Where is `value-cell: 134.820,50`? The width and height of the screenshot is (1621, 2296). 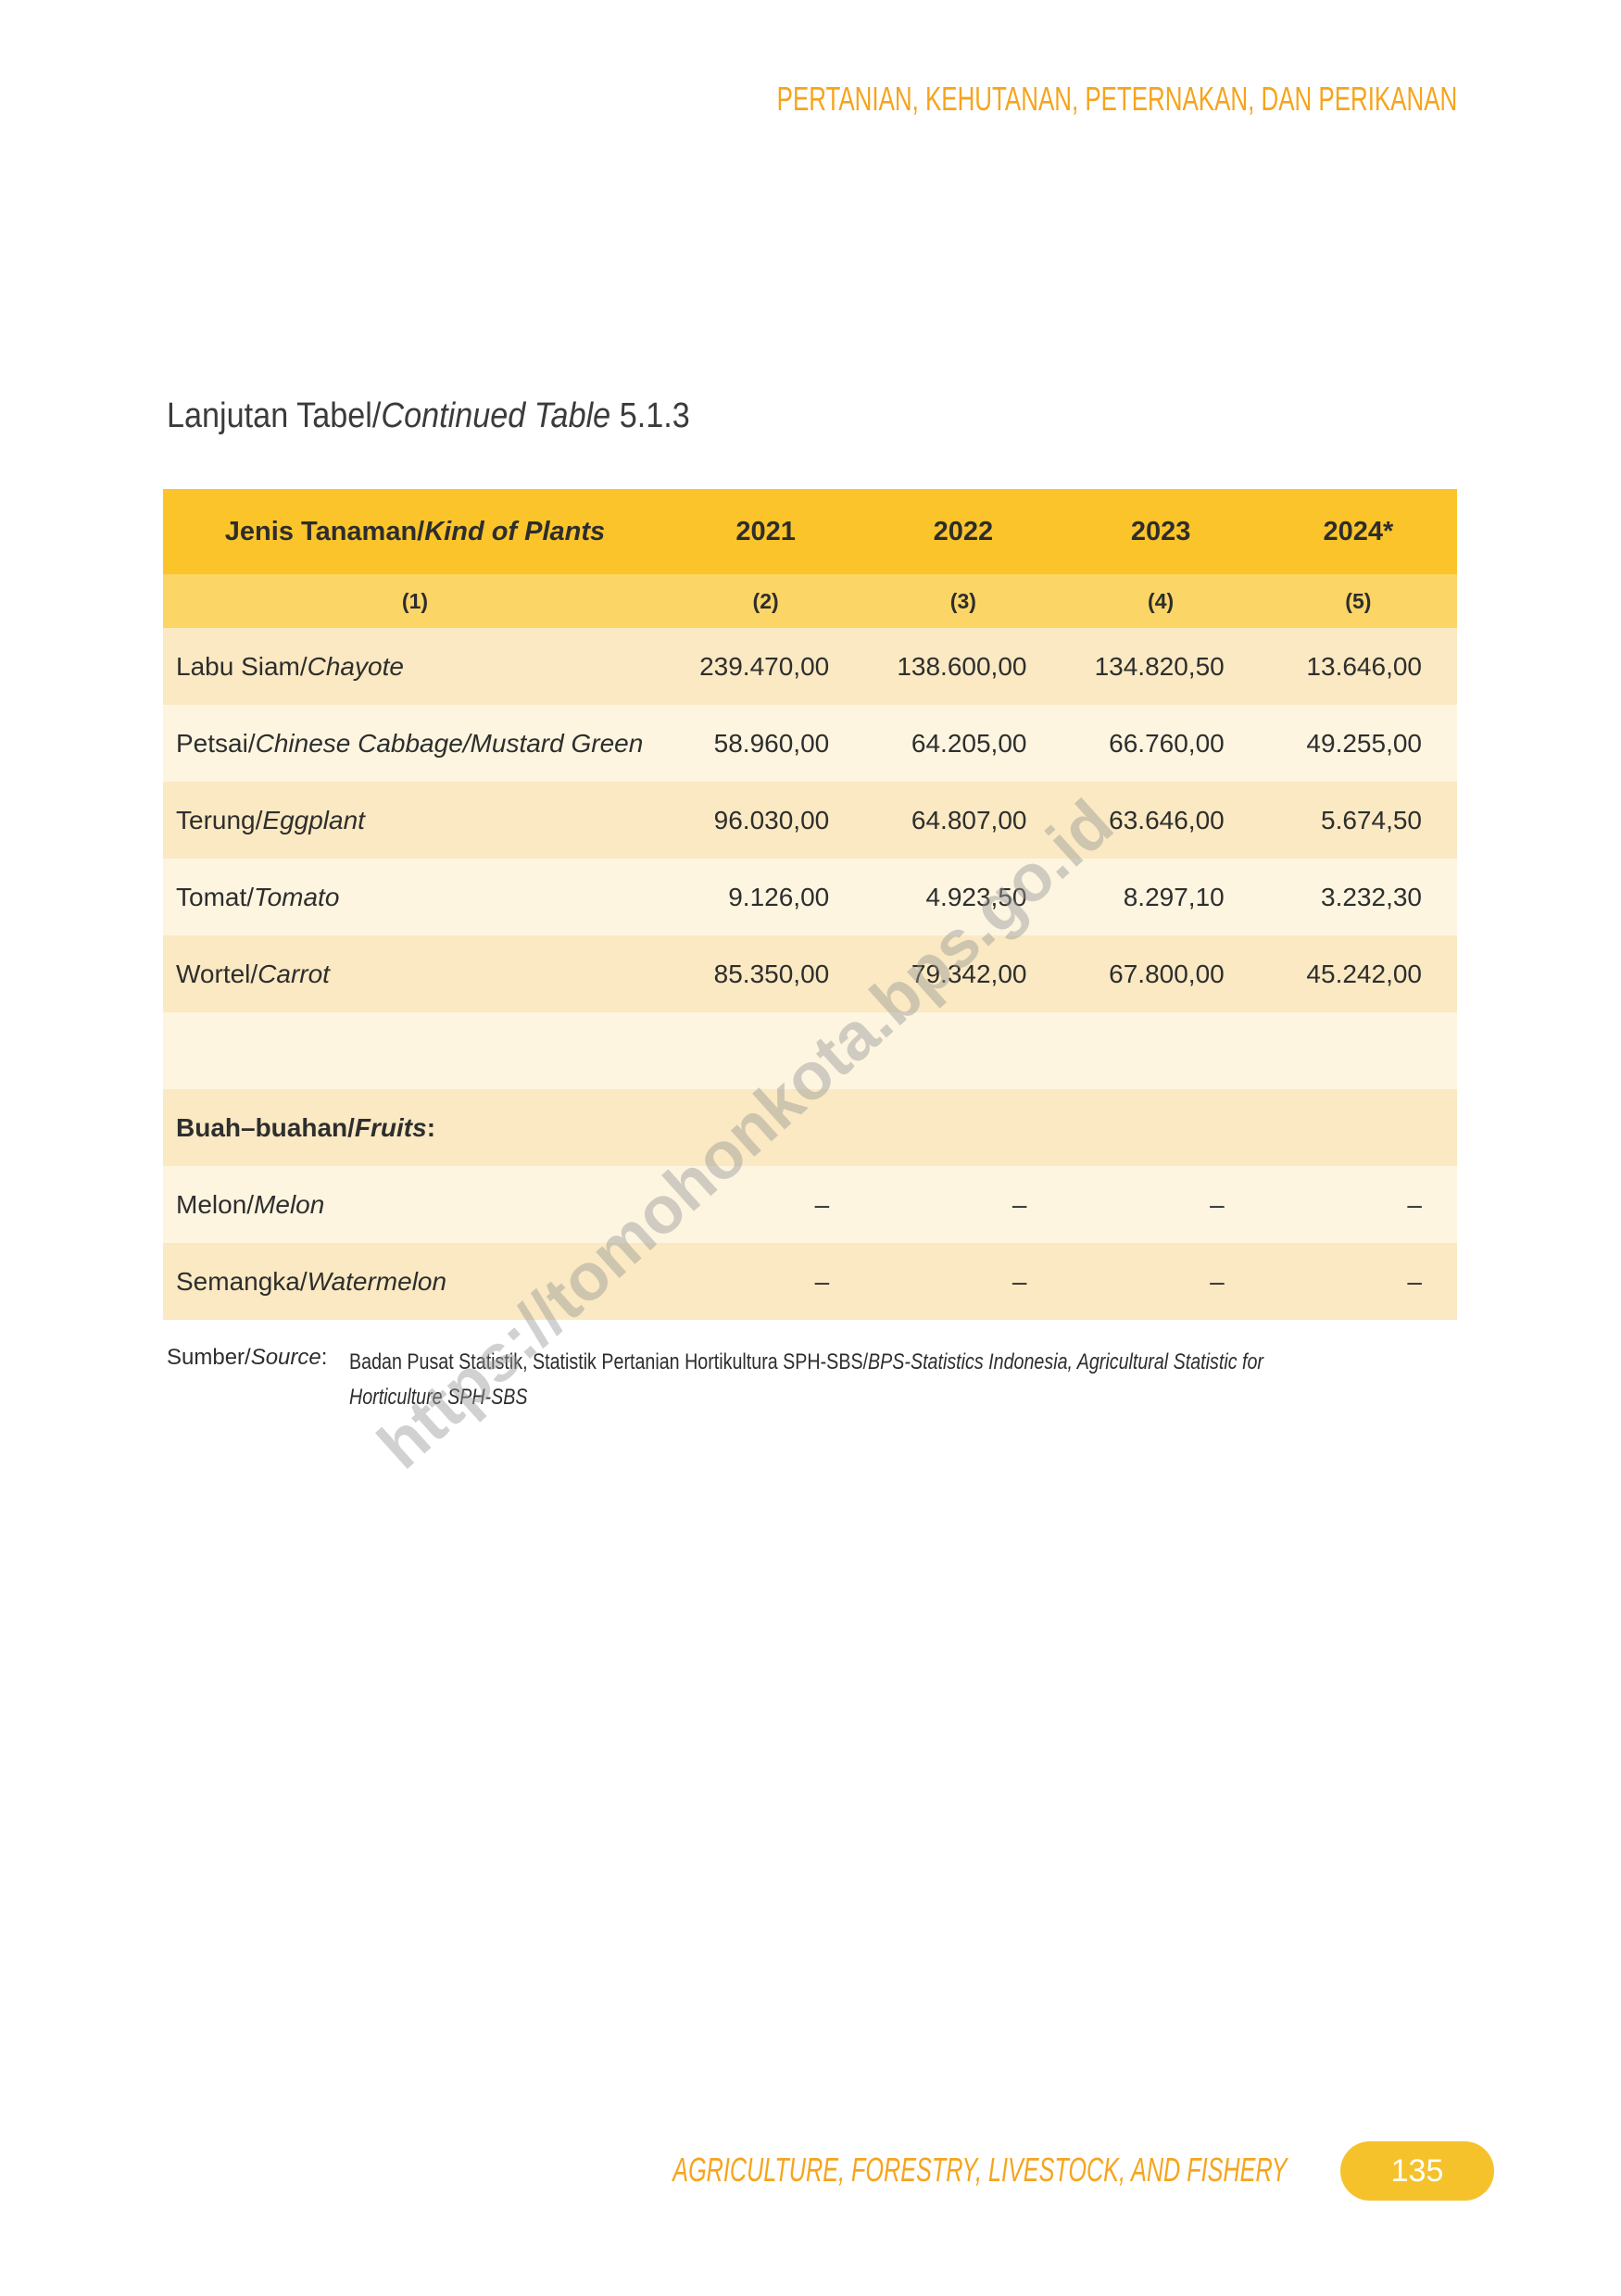
value-cell: 134.820,50 is located at coordinates (1161, 666).